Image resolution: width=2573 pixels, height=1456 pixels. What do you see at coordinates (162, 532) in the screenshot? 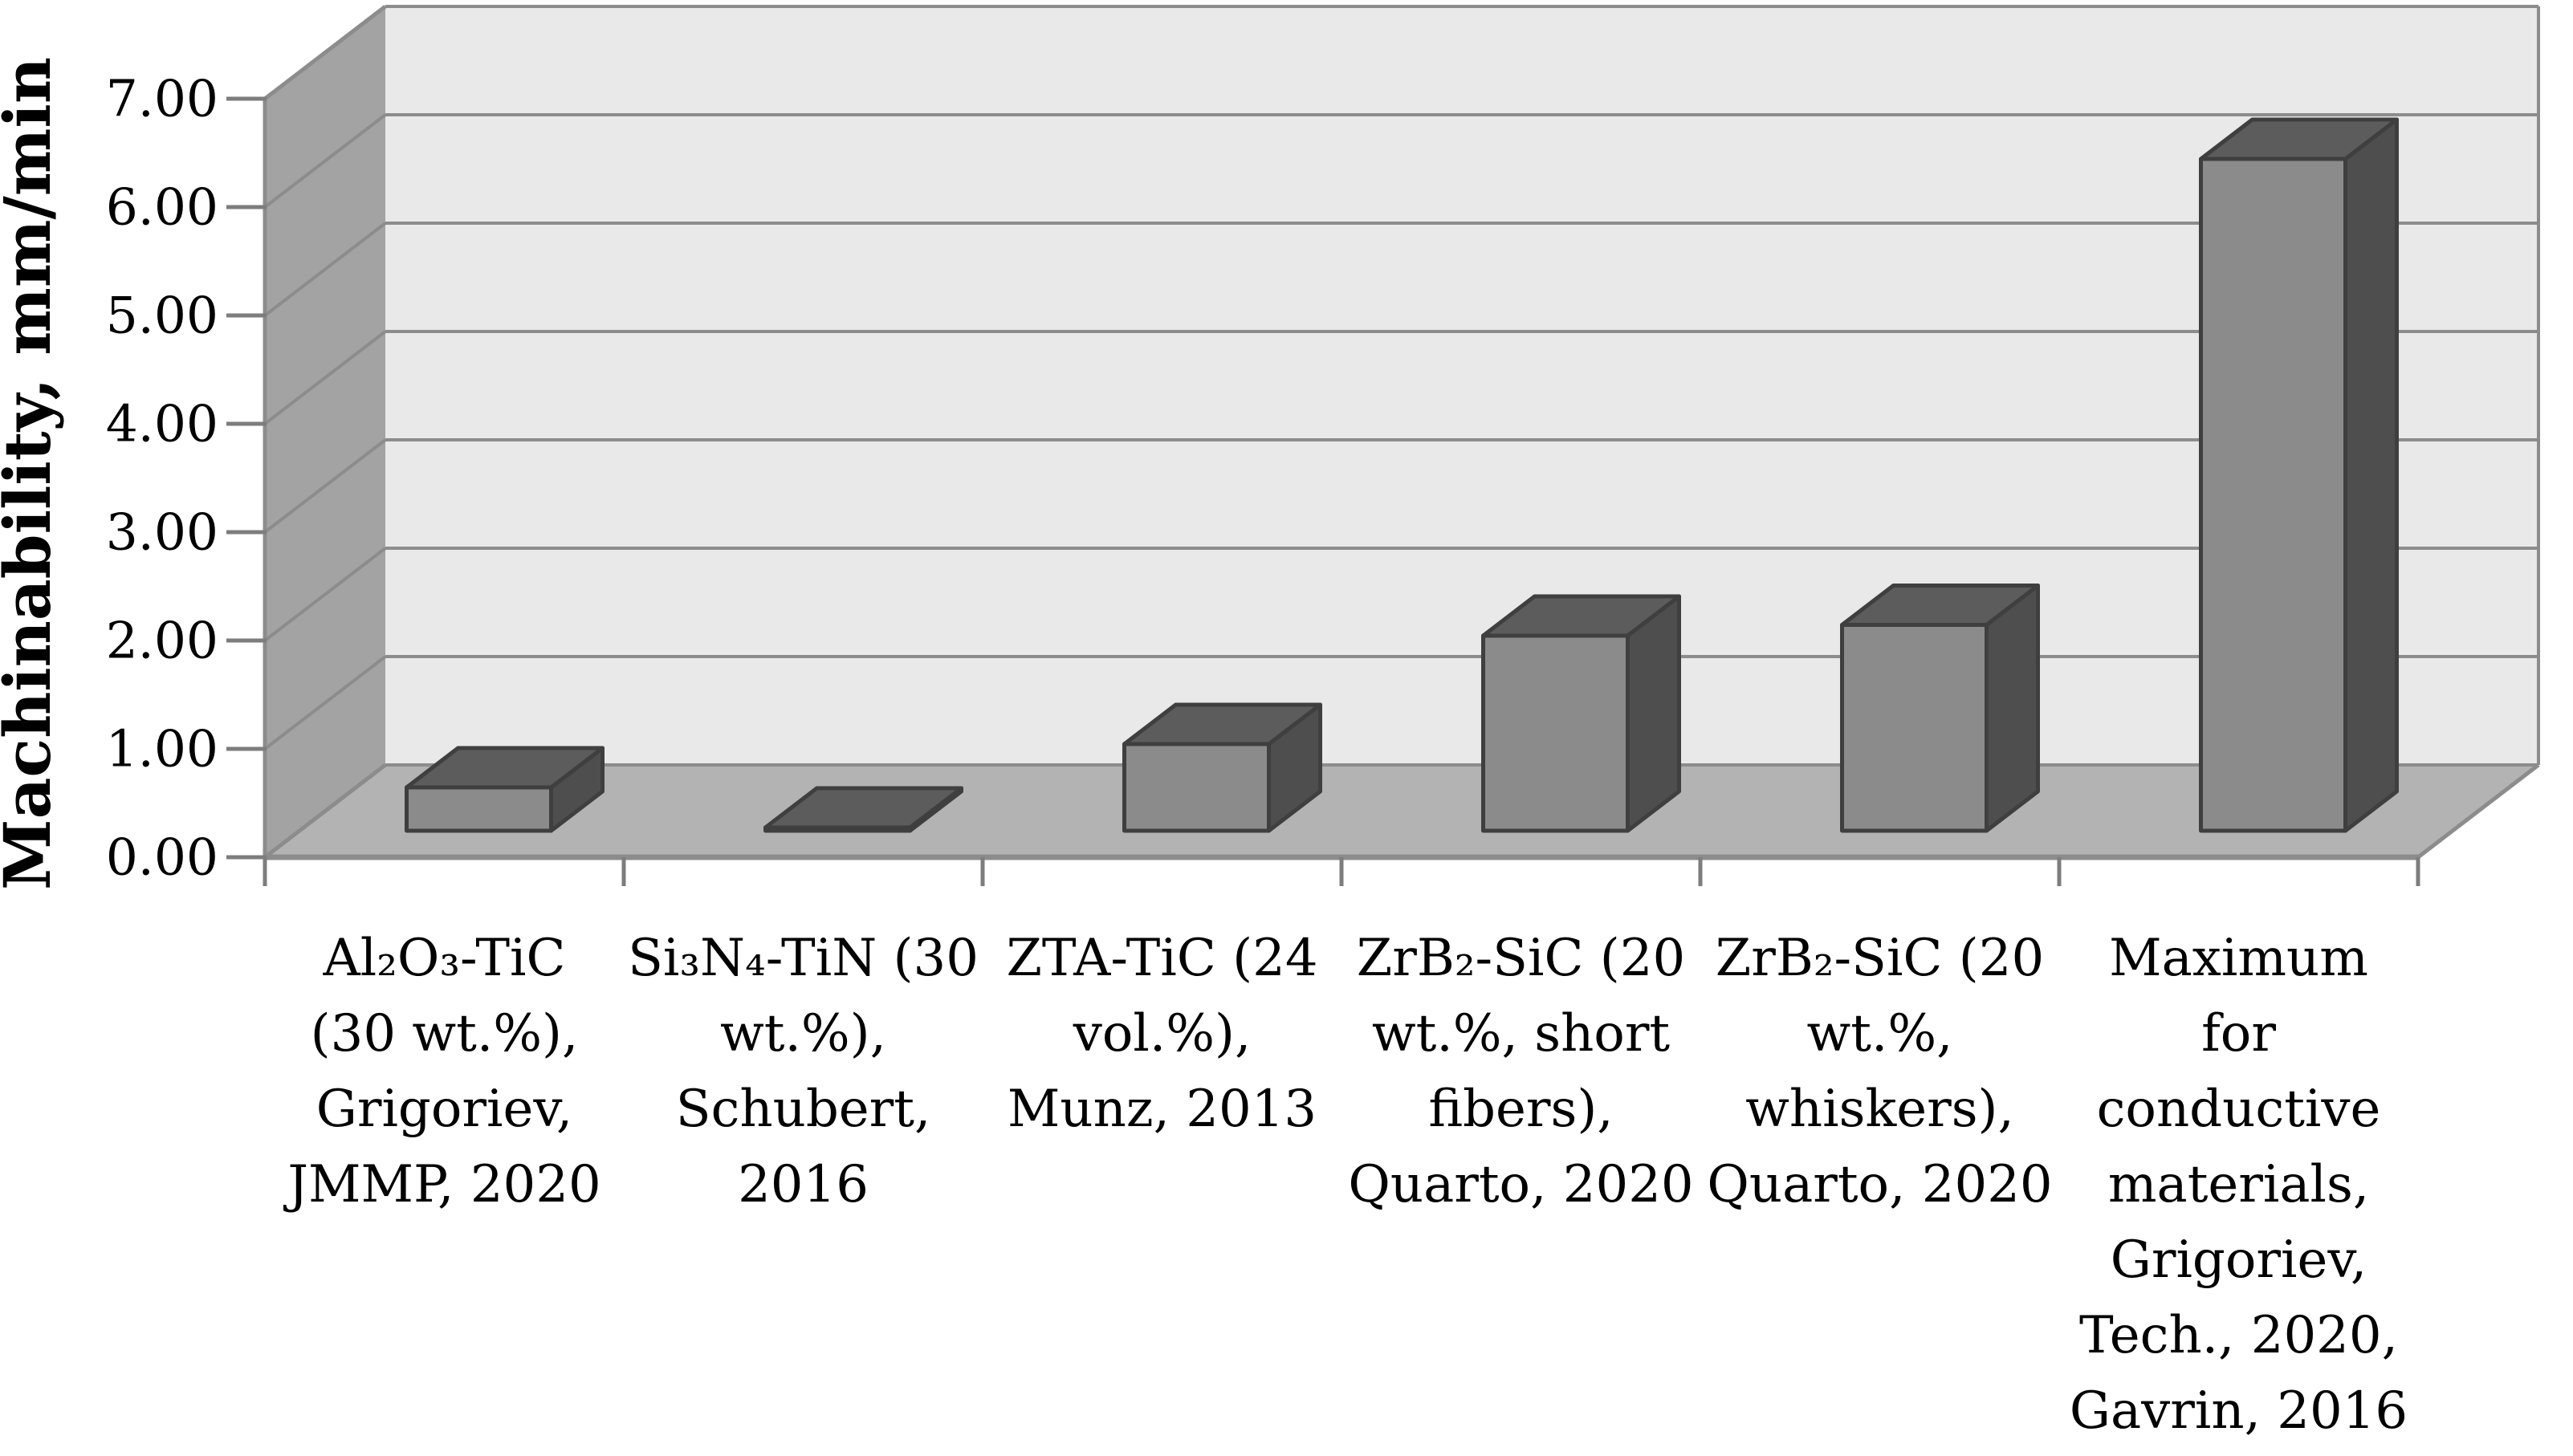
I see `y-tick-label: 3.00` at bounding box center [162, 532].